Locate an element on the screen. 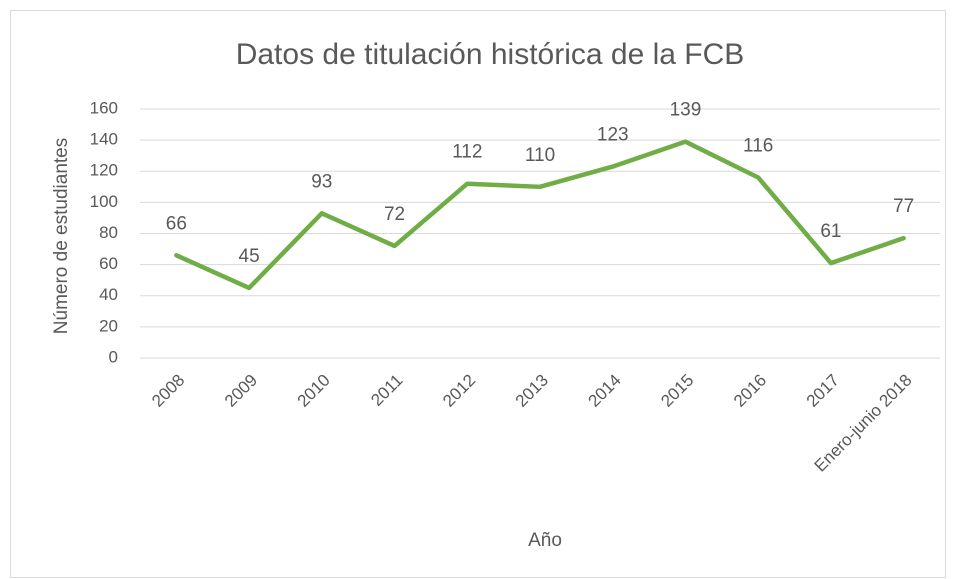 This screenshot has height=579, width=956. data-label: 123 is located at coordinates (613, 135).